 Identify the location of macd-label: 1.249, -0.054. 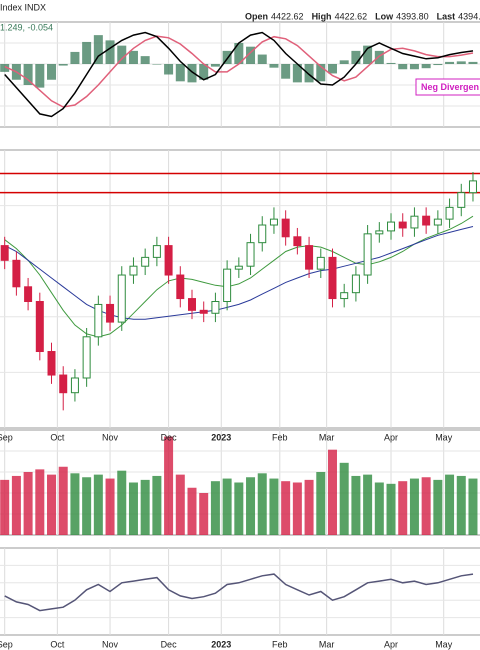
(26, 27).